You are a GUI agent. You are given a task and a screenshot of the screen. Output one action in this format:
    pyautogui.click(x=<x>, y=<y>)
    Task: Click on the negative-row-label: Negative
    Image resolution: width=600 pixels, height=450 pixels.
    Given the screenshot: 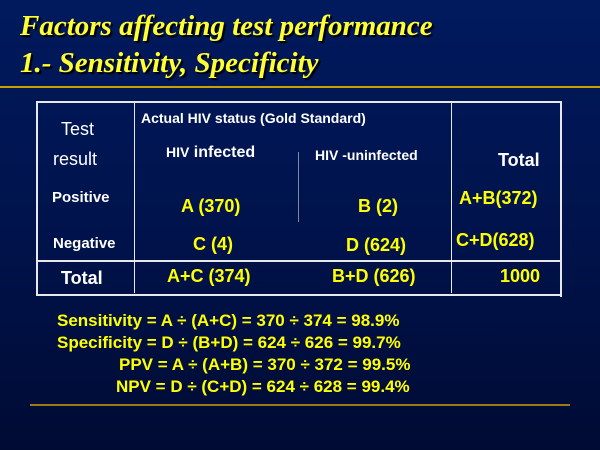 What is the action you would take?
    pyautogui.click(x=84, y=243)
    